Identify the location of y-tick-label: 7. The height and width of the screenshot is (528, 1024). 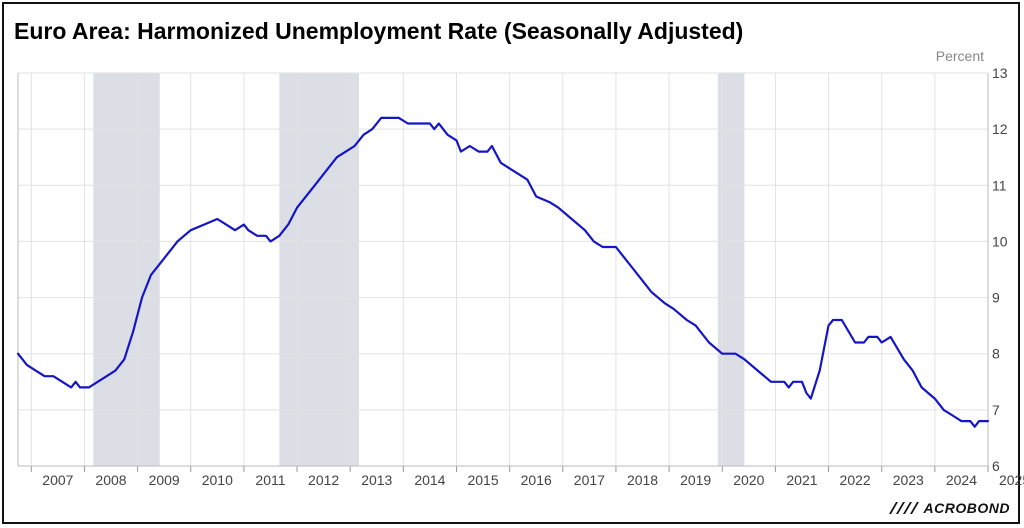
(996, 410).